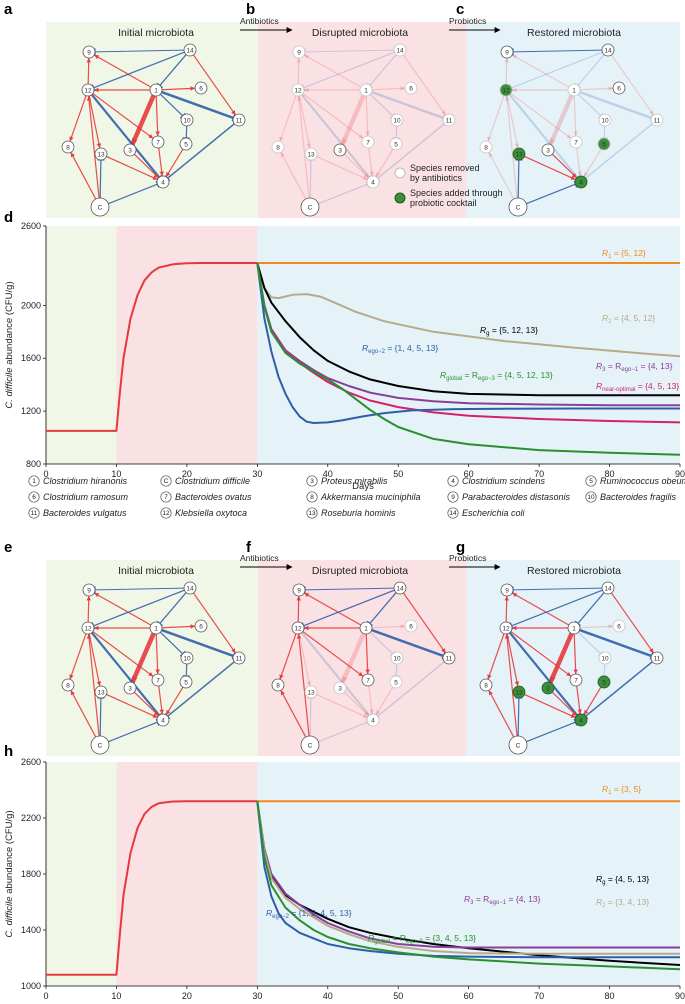 This screenshot has height=1004, width=685. What do you see at coordinates (311, 154) in the screenshot?
I see `node-13-b` at bounding box center [311, 154].